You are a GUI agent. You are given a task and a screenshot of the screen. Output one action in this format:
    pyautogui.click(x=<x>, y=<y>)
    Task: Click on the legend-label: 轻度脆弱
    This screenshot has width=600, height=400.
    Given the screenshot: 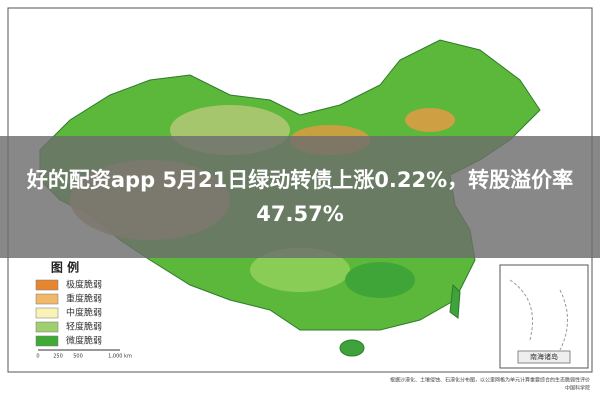 What is the action you would take?
    pyautogui.click(x=84, y=327)
    